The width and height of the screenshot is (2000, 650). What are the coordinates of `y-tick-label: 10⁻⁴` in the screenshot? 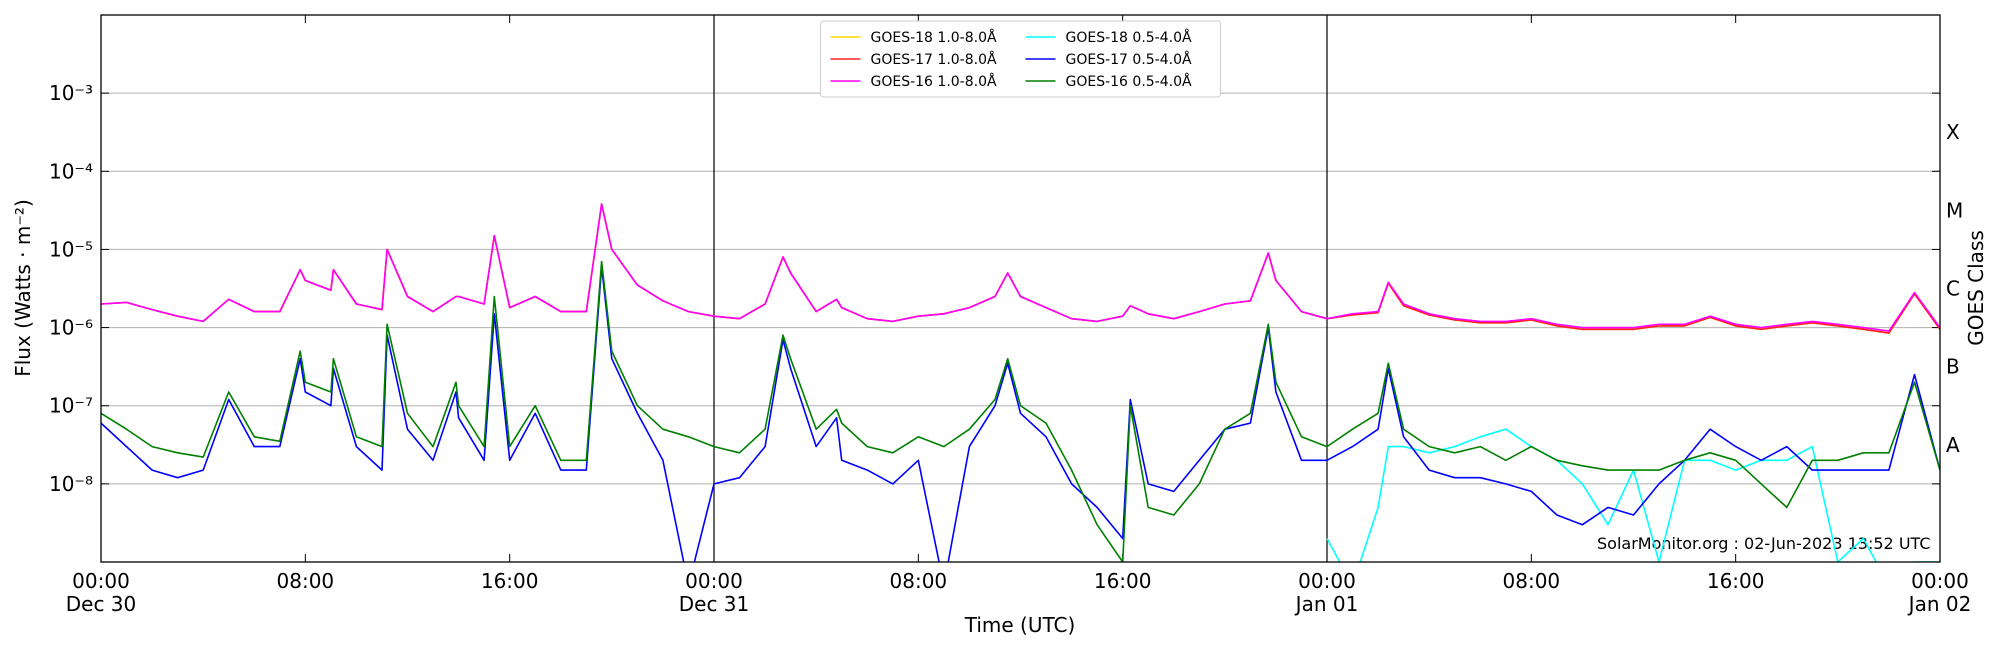 It's located at (71, 171).